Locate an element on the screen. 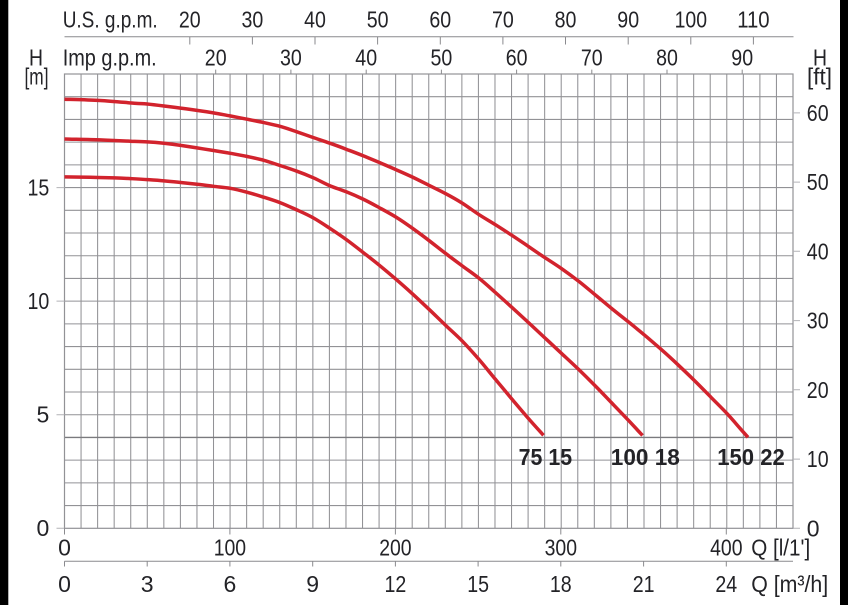  svg-text: 150 22 is located at coordinates (751, 457).